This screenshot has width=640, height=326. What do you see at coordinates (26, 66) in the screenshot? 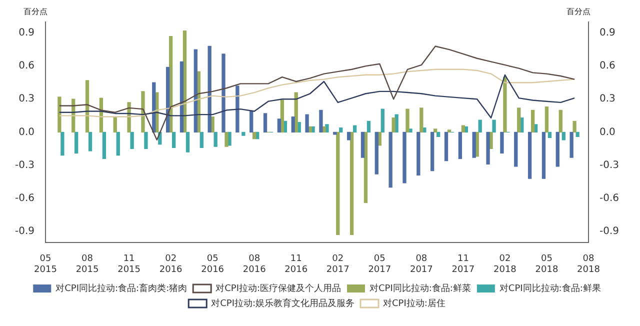
I see `y-tick-label: 0.6` at bounding box center [26, 66].